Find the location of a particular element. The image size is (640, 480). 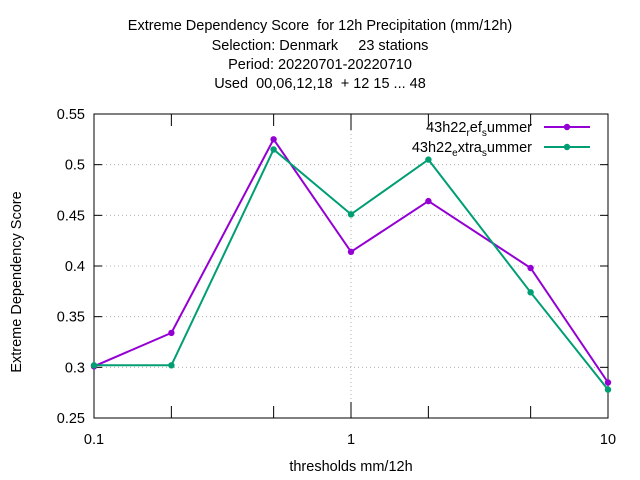

y-axis-label: Extreme Dependency Score is located at coordinates (17, 281).